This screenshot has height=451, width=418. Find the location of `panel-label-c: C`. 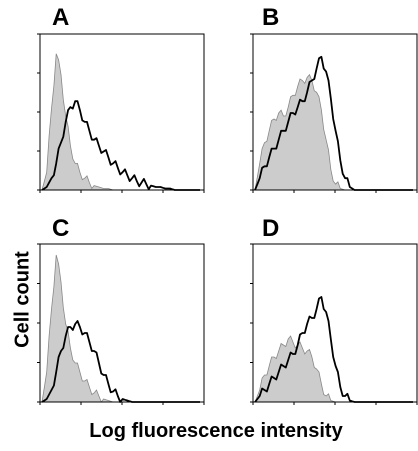

panel-label-c: C is located at coordinates (61, 228).